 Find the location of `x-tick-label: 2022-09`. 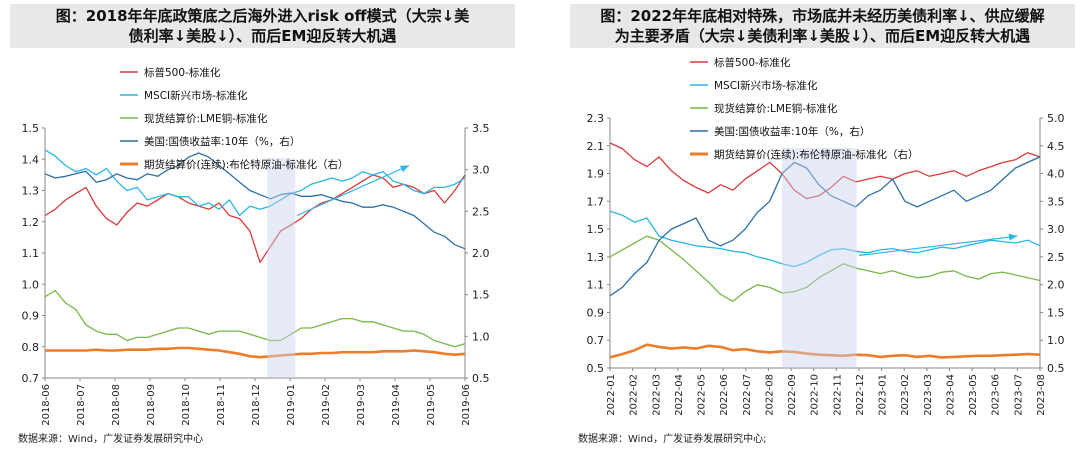

x-tick-label: 2022-09 is located at coordinates (792, 395).